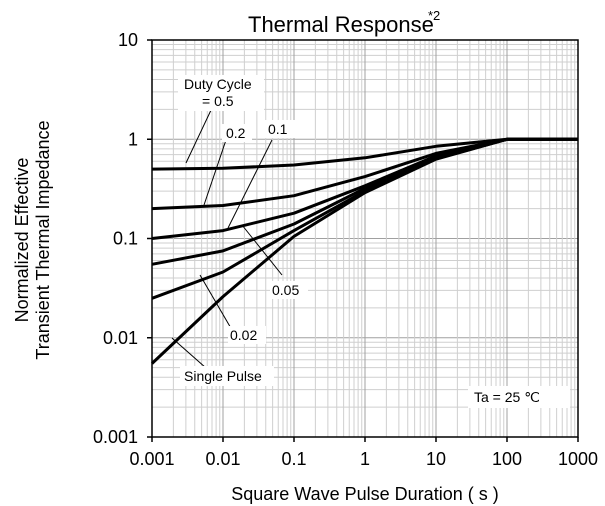 This screenshot has width=605, height=506. Describe the element at coordinates (151, 459) in the screenshot. I see `x-tick-label: 0.001` at that location.